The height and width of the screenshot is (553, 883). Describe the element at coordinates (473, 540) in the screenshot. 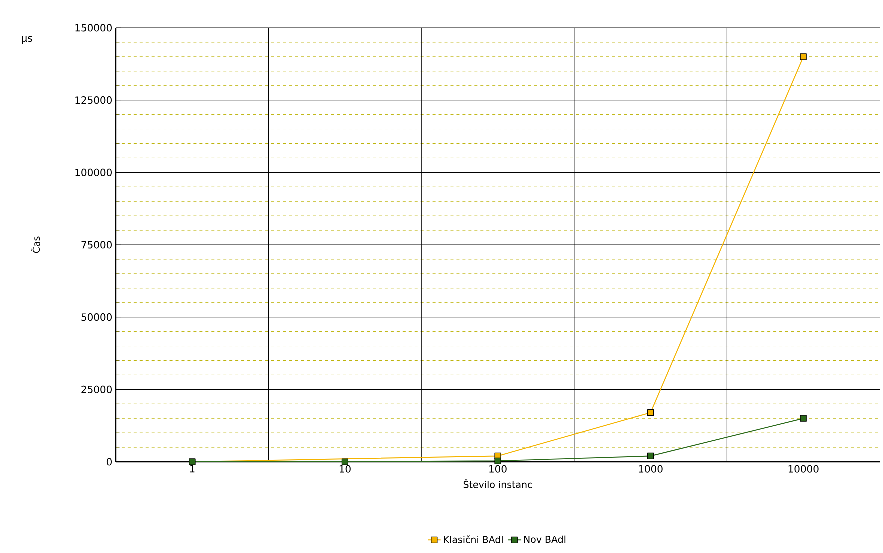

I see `legend-label: Klasični BAdl` at that location.